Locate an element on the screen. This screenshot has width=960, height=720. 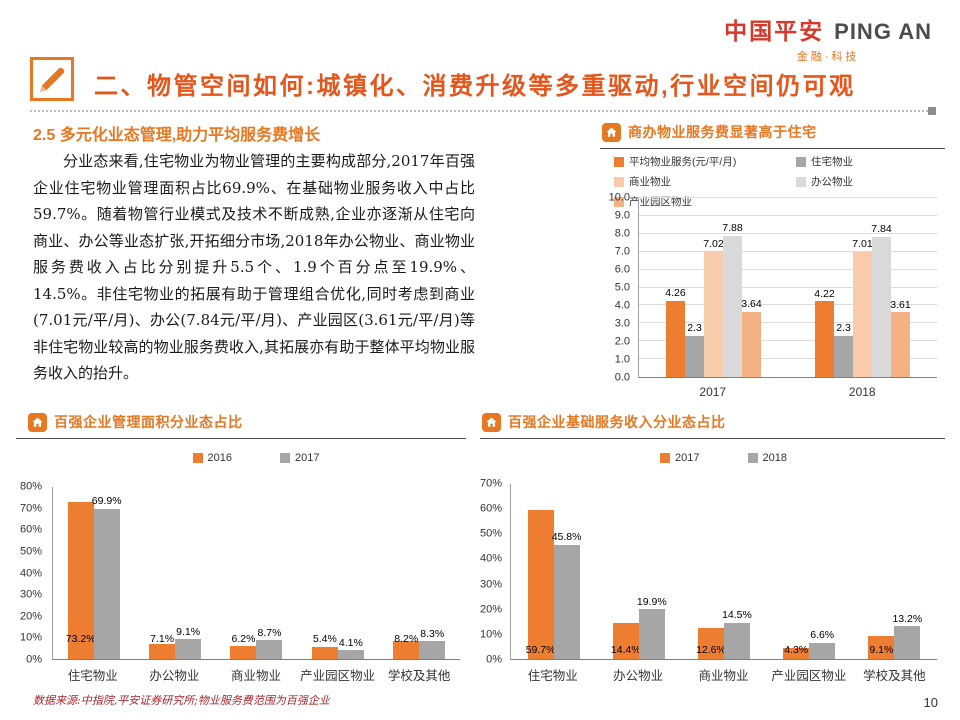
bar: 3.61 is located at coordinates (900, 338).